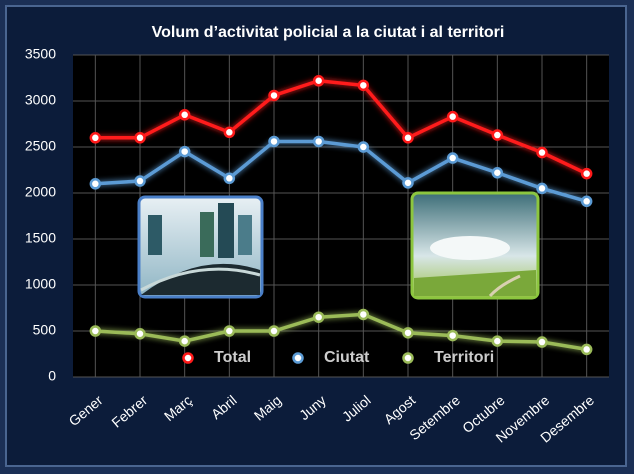 The image size is (634, 474). Describe the element at coordinates (347, 357) in the screenshot. I see `legend-label: Ciutat` at that location.